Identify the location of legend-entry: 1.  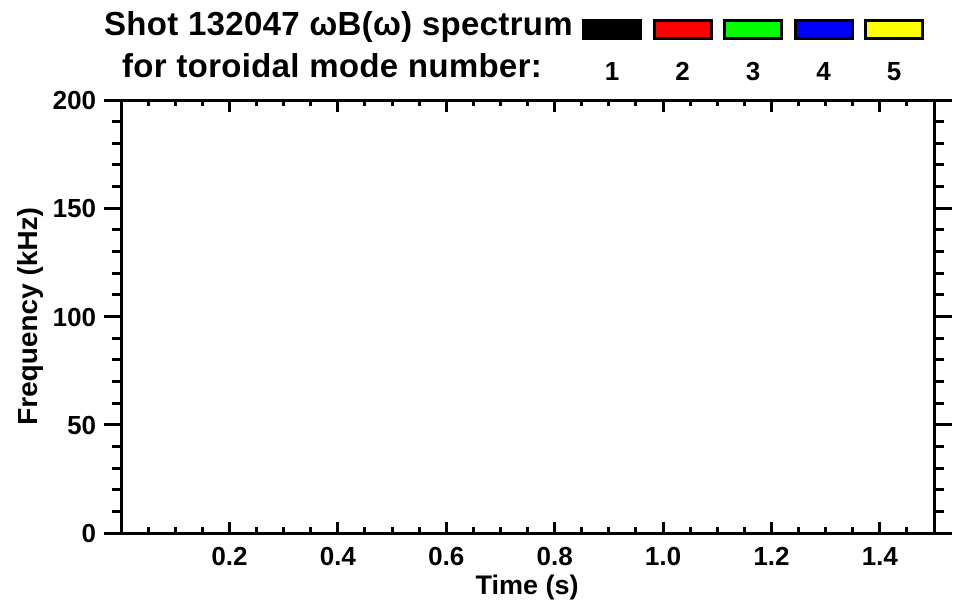
(612, 52).